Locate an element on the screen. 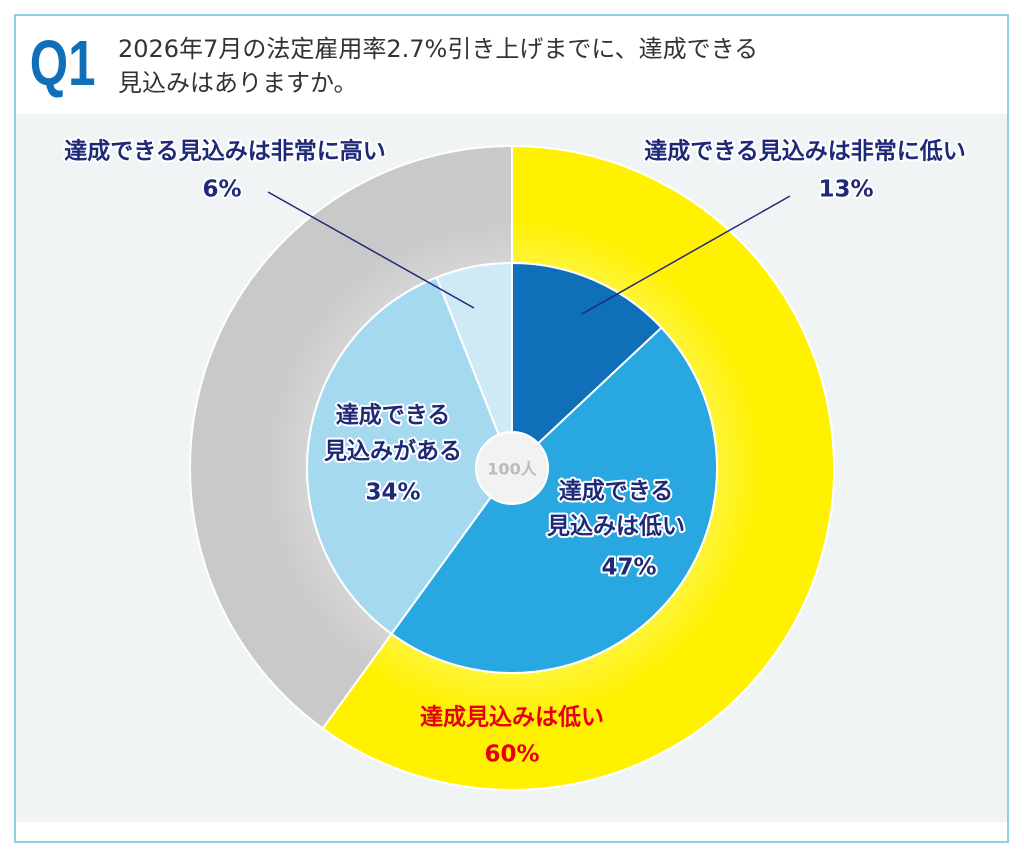 The width and height of the screenshot is (1024, 863). value-label: 6% is located at coordinates (221, 190).